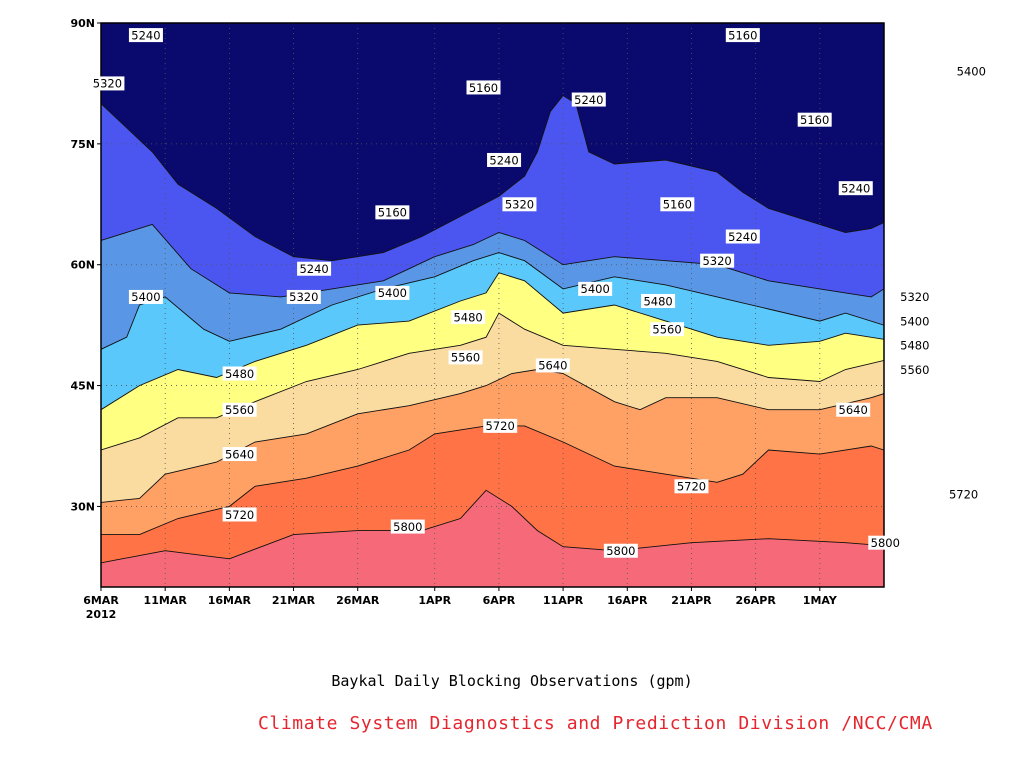  I want to click on x-tick-label: 16MAR, so click(230, 600).